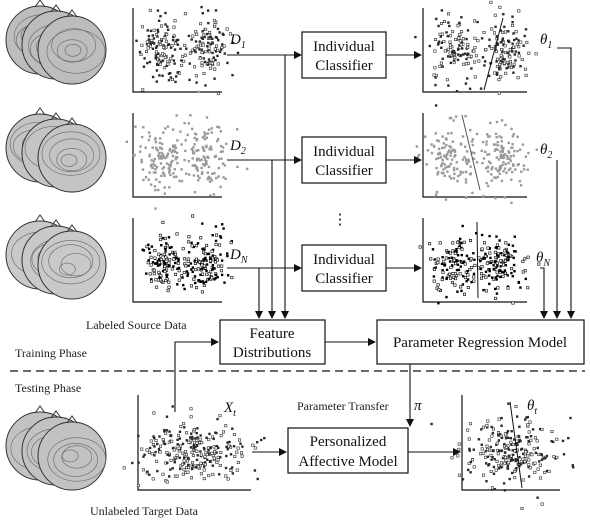 The image size is (590, 521). Describe the element at coordinates (237, 41) in the screenshot. I see `d1-label: D1` at that location.